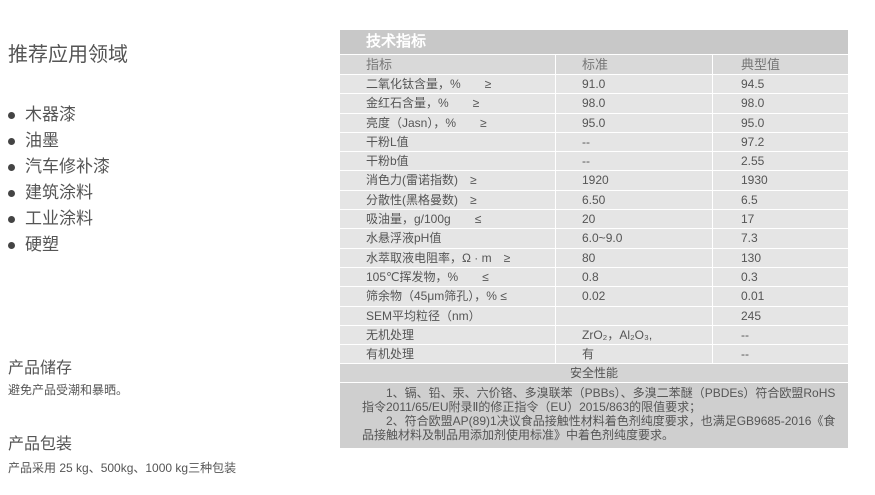  I want to click on standard-cell: 6.50, so click(634, 200).